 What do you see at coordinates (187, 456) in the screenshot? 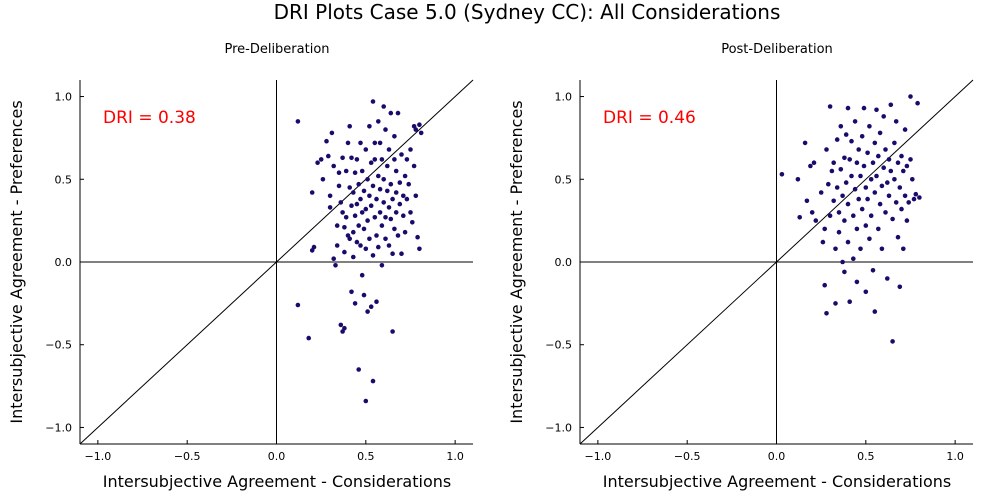
I see `x-tick-label: −0.5` at bounding box center [187, 456].